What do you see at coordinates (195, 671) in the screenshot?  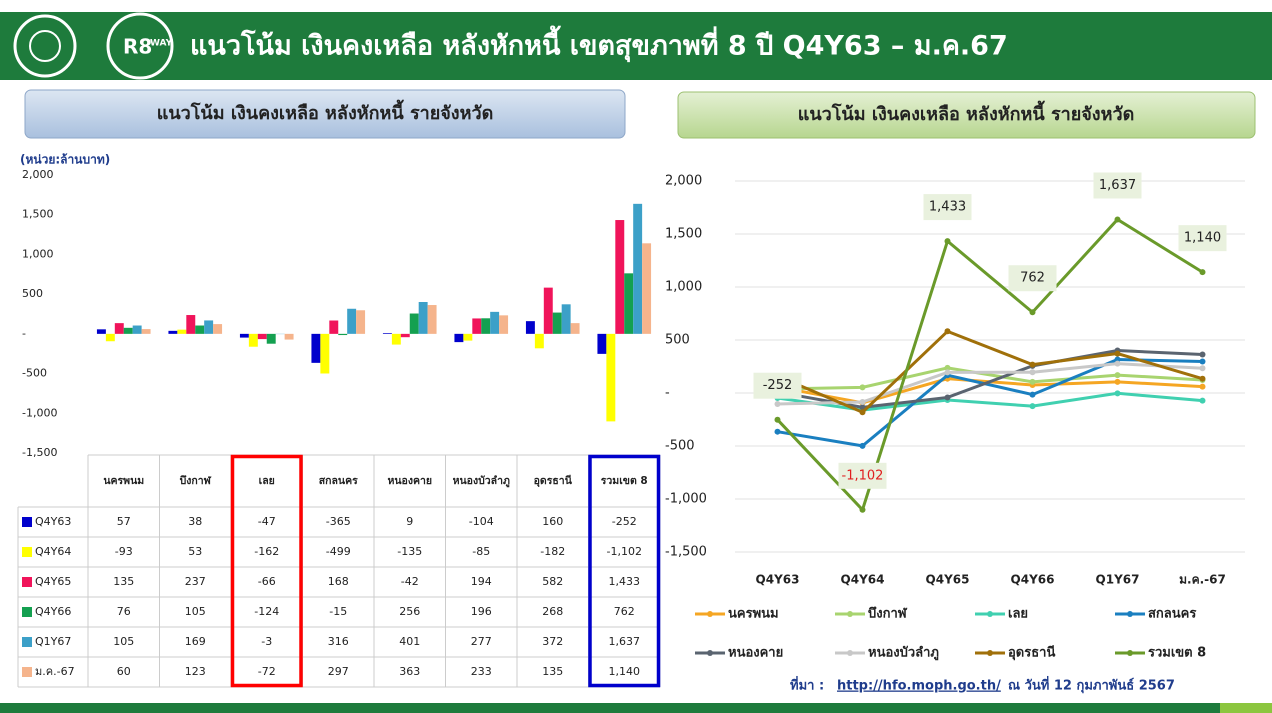 I see `table-cell: 123` at bounding box center [195, 671].